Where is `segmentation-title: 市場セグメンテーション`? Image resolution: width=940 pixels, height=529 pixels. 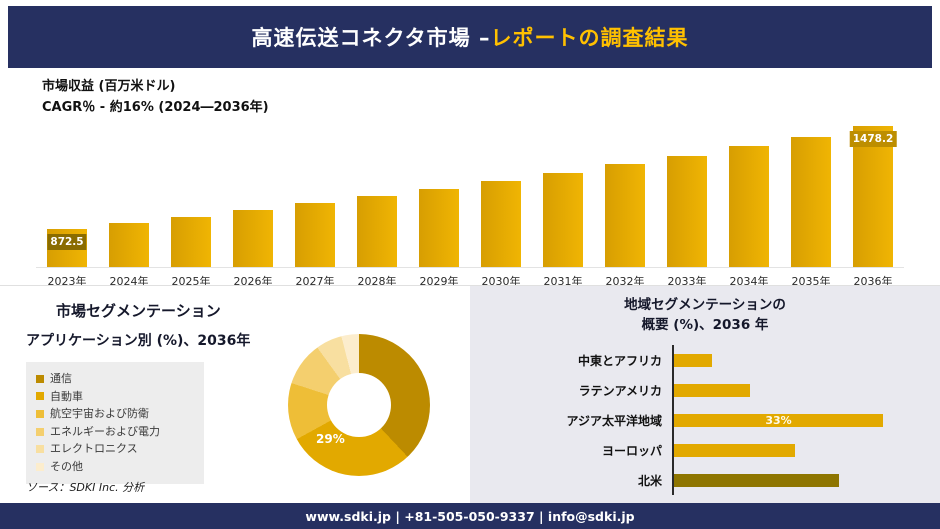
segmentation-title: 市場セグメンテーション is located at coordinates (138, 311).